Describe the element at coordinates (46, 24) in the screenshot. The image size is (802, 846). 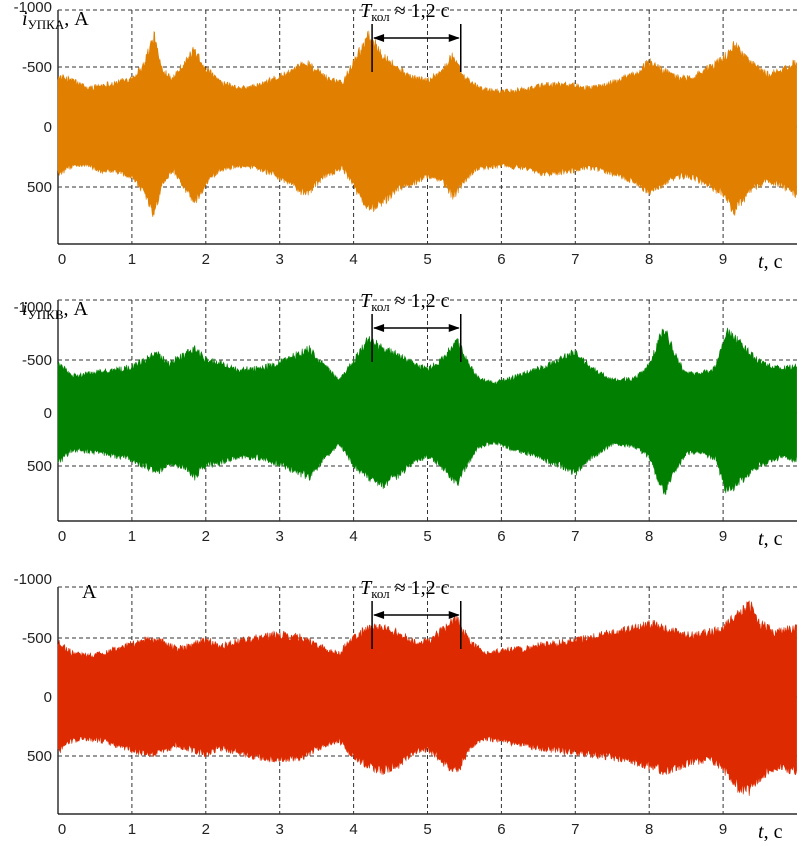
I see `y-axis-label-sub: УПКА` at that location.